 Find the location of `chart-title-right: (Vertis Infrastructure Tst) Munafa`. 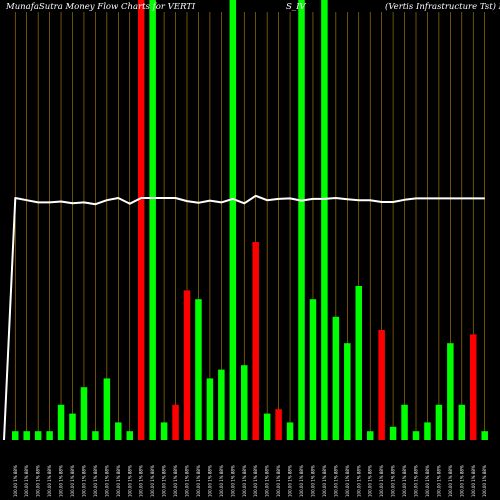

chart-title-right: (Vertis Infrastructure Tst) Munafa is located at coordinates (442, 6).